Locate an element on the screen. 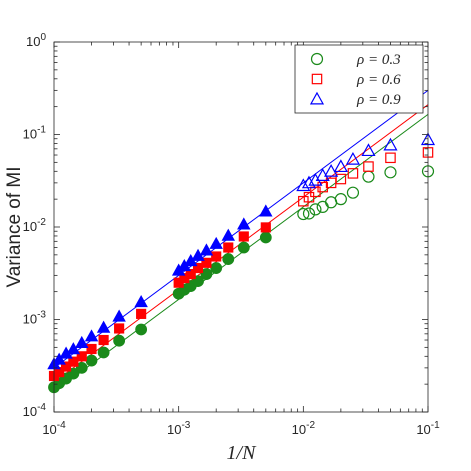 The image size is (471, 471). y-tick-label: 10⁻⁴ is located at coordinates (35, 410).